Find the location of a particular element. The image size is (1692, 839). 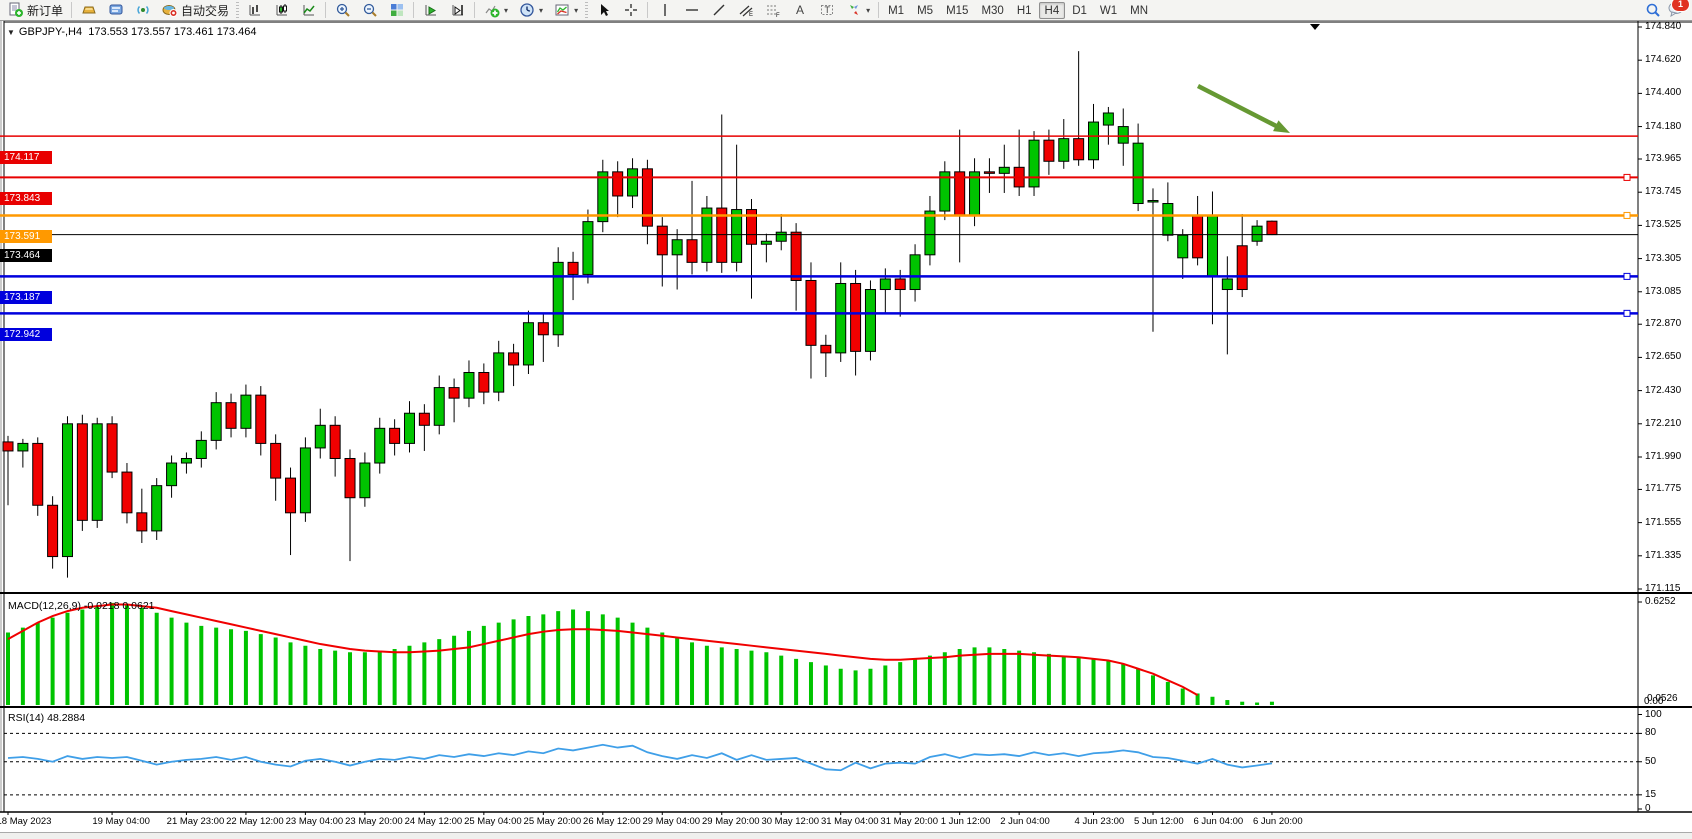

time-axis-label: 22 May 12:00 is located at coordinates (255, 821).